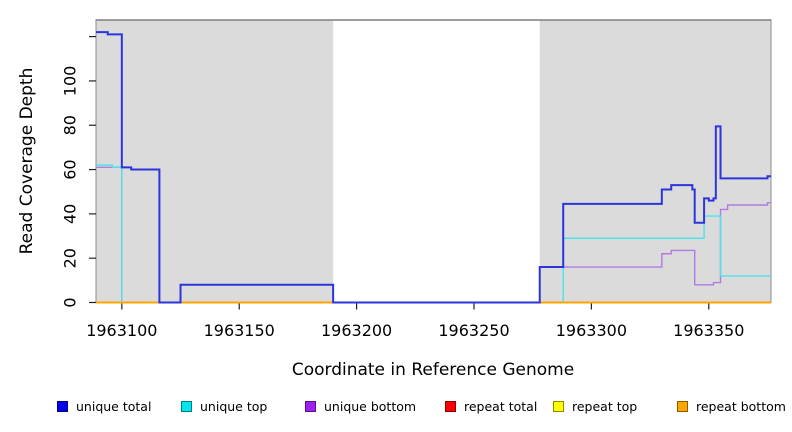 This screenshot has width=792, height=432. I want to click on y-tick-label: 80, so click(70, 125).